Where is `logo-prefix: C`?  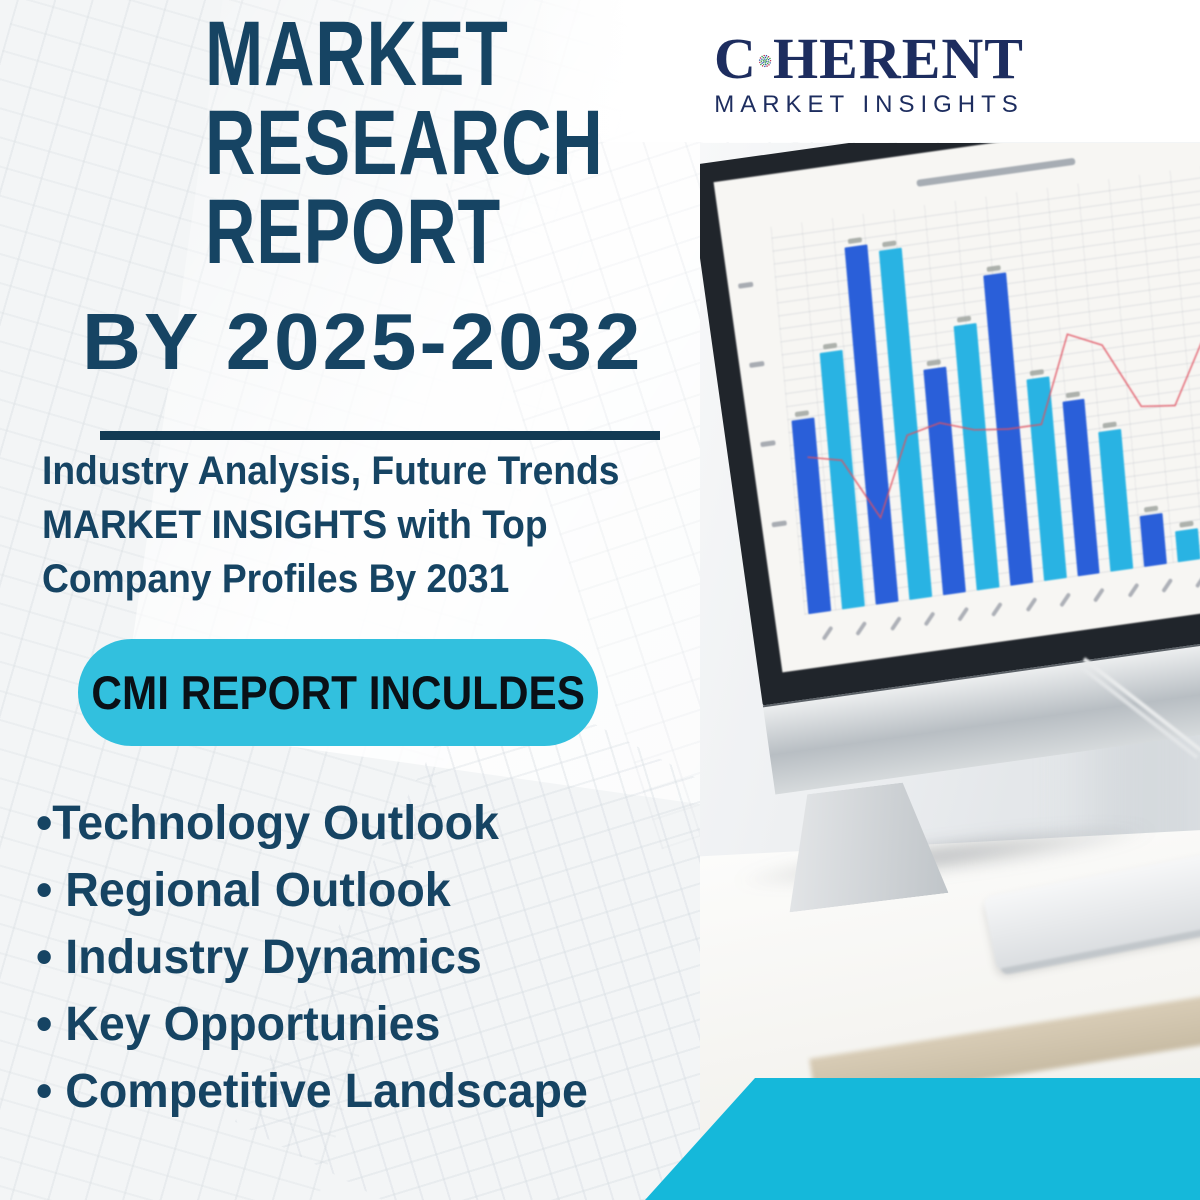
logo-prefix: C is located at coordinates (735, 58).